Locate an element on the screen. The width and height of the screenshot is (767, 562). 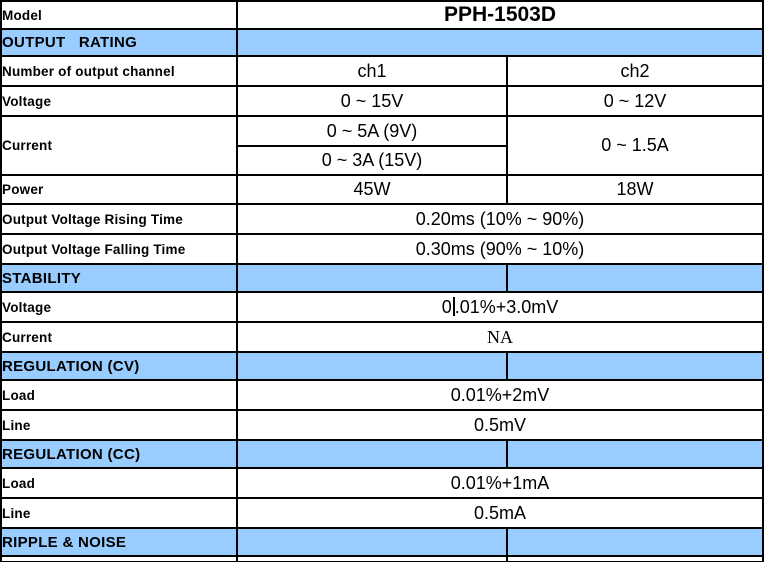
voltage-label: Voltage is located at coordinates (119, 101).